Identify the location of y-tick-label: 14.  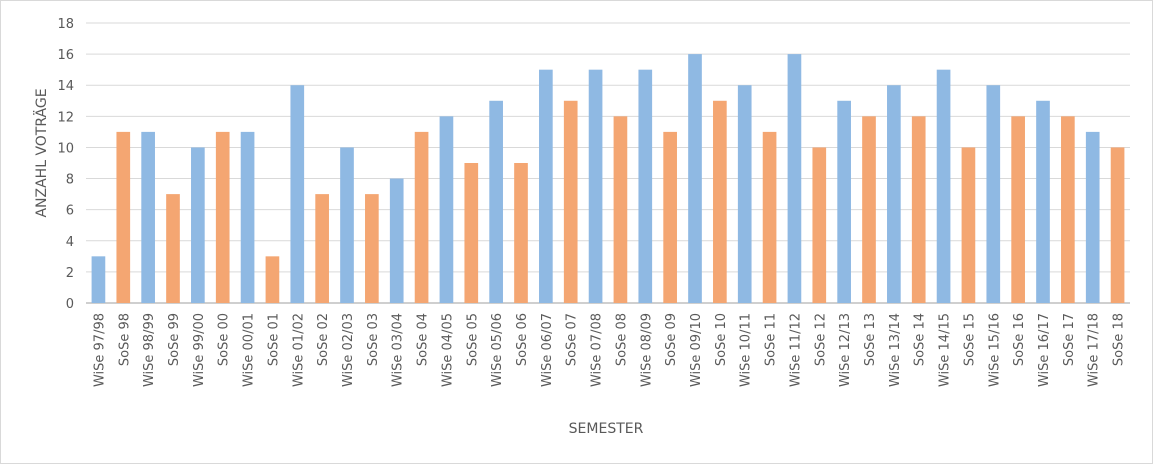
(65, 86).